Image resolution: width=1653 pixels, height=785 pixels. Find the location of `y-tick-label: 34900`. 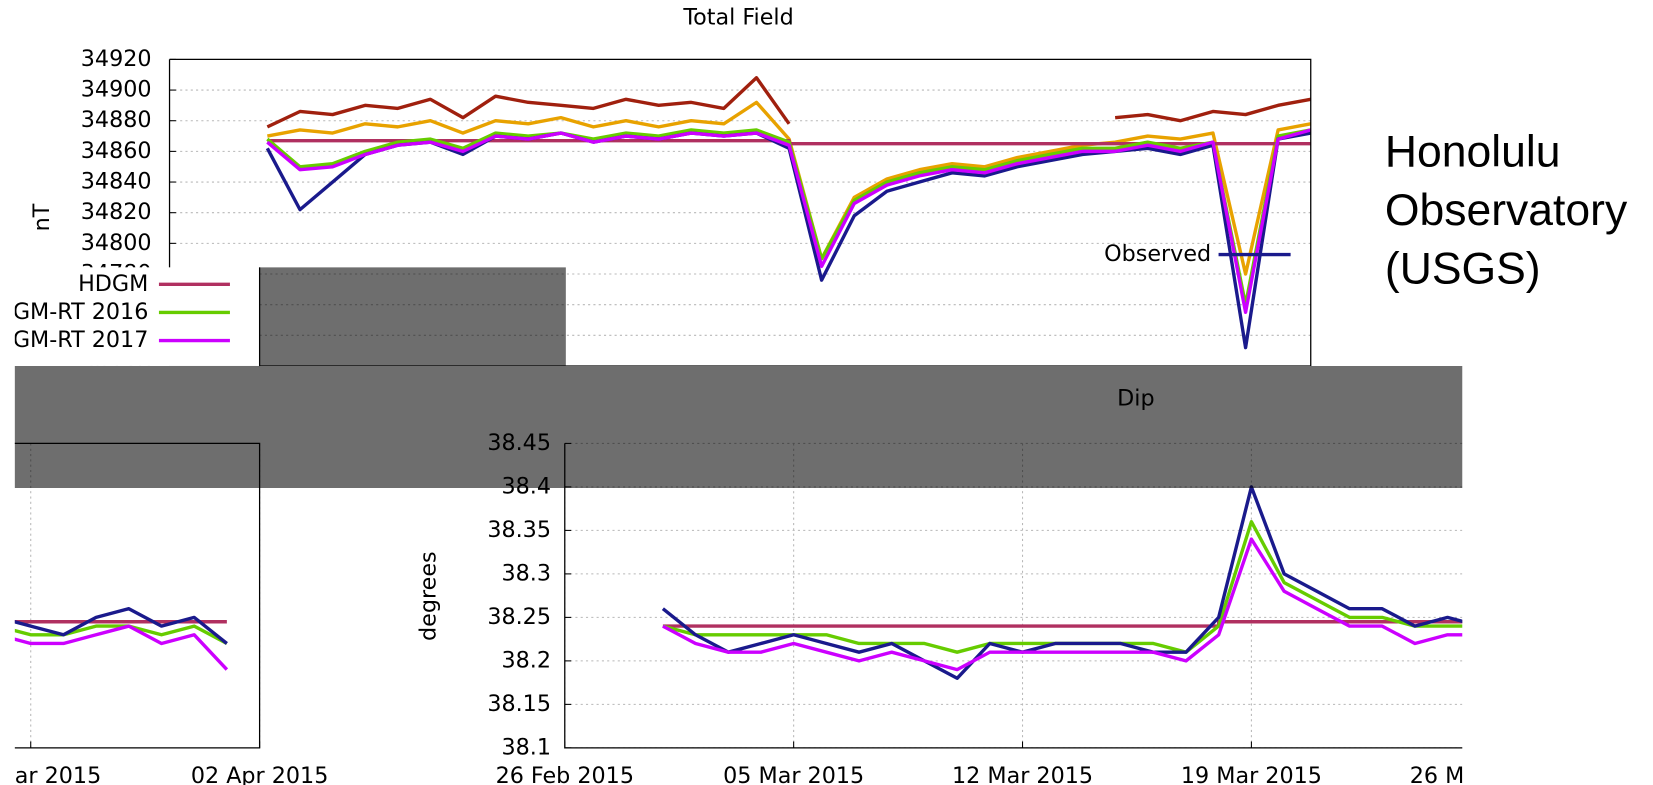

y-tick-label: 34900 is located at coordinates (116, 90).